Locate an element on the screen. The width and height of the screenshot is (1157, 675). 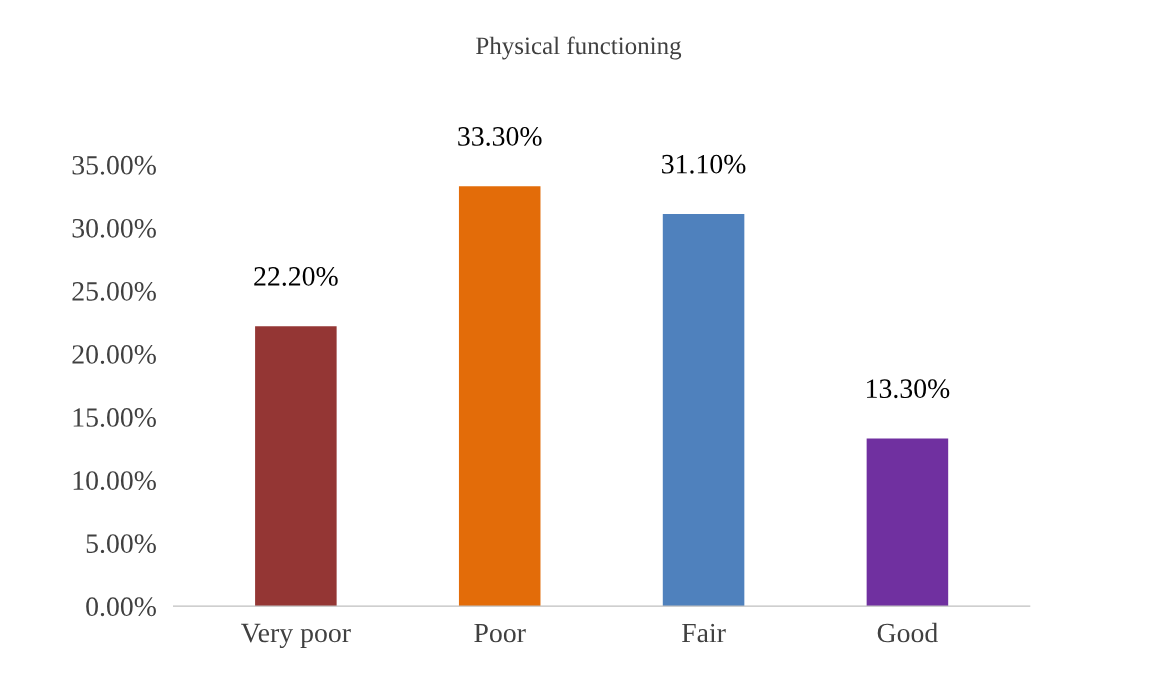
y-tick-label: 25.00% is located at coordinates (114, 291).